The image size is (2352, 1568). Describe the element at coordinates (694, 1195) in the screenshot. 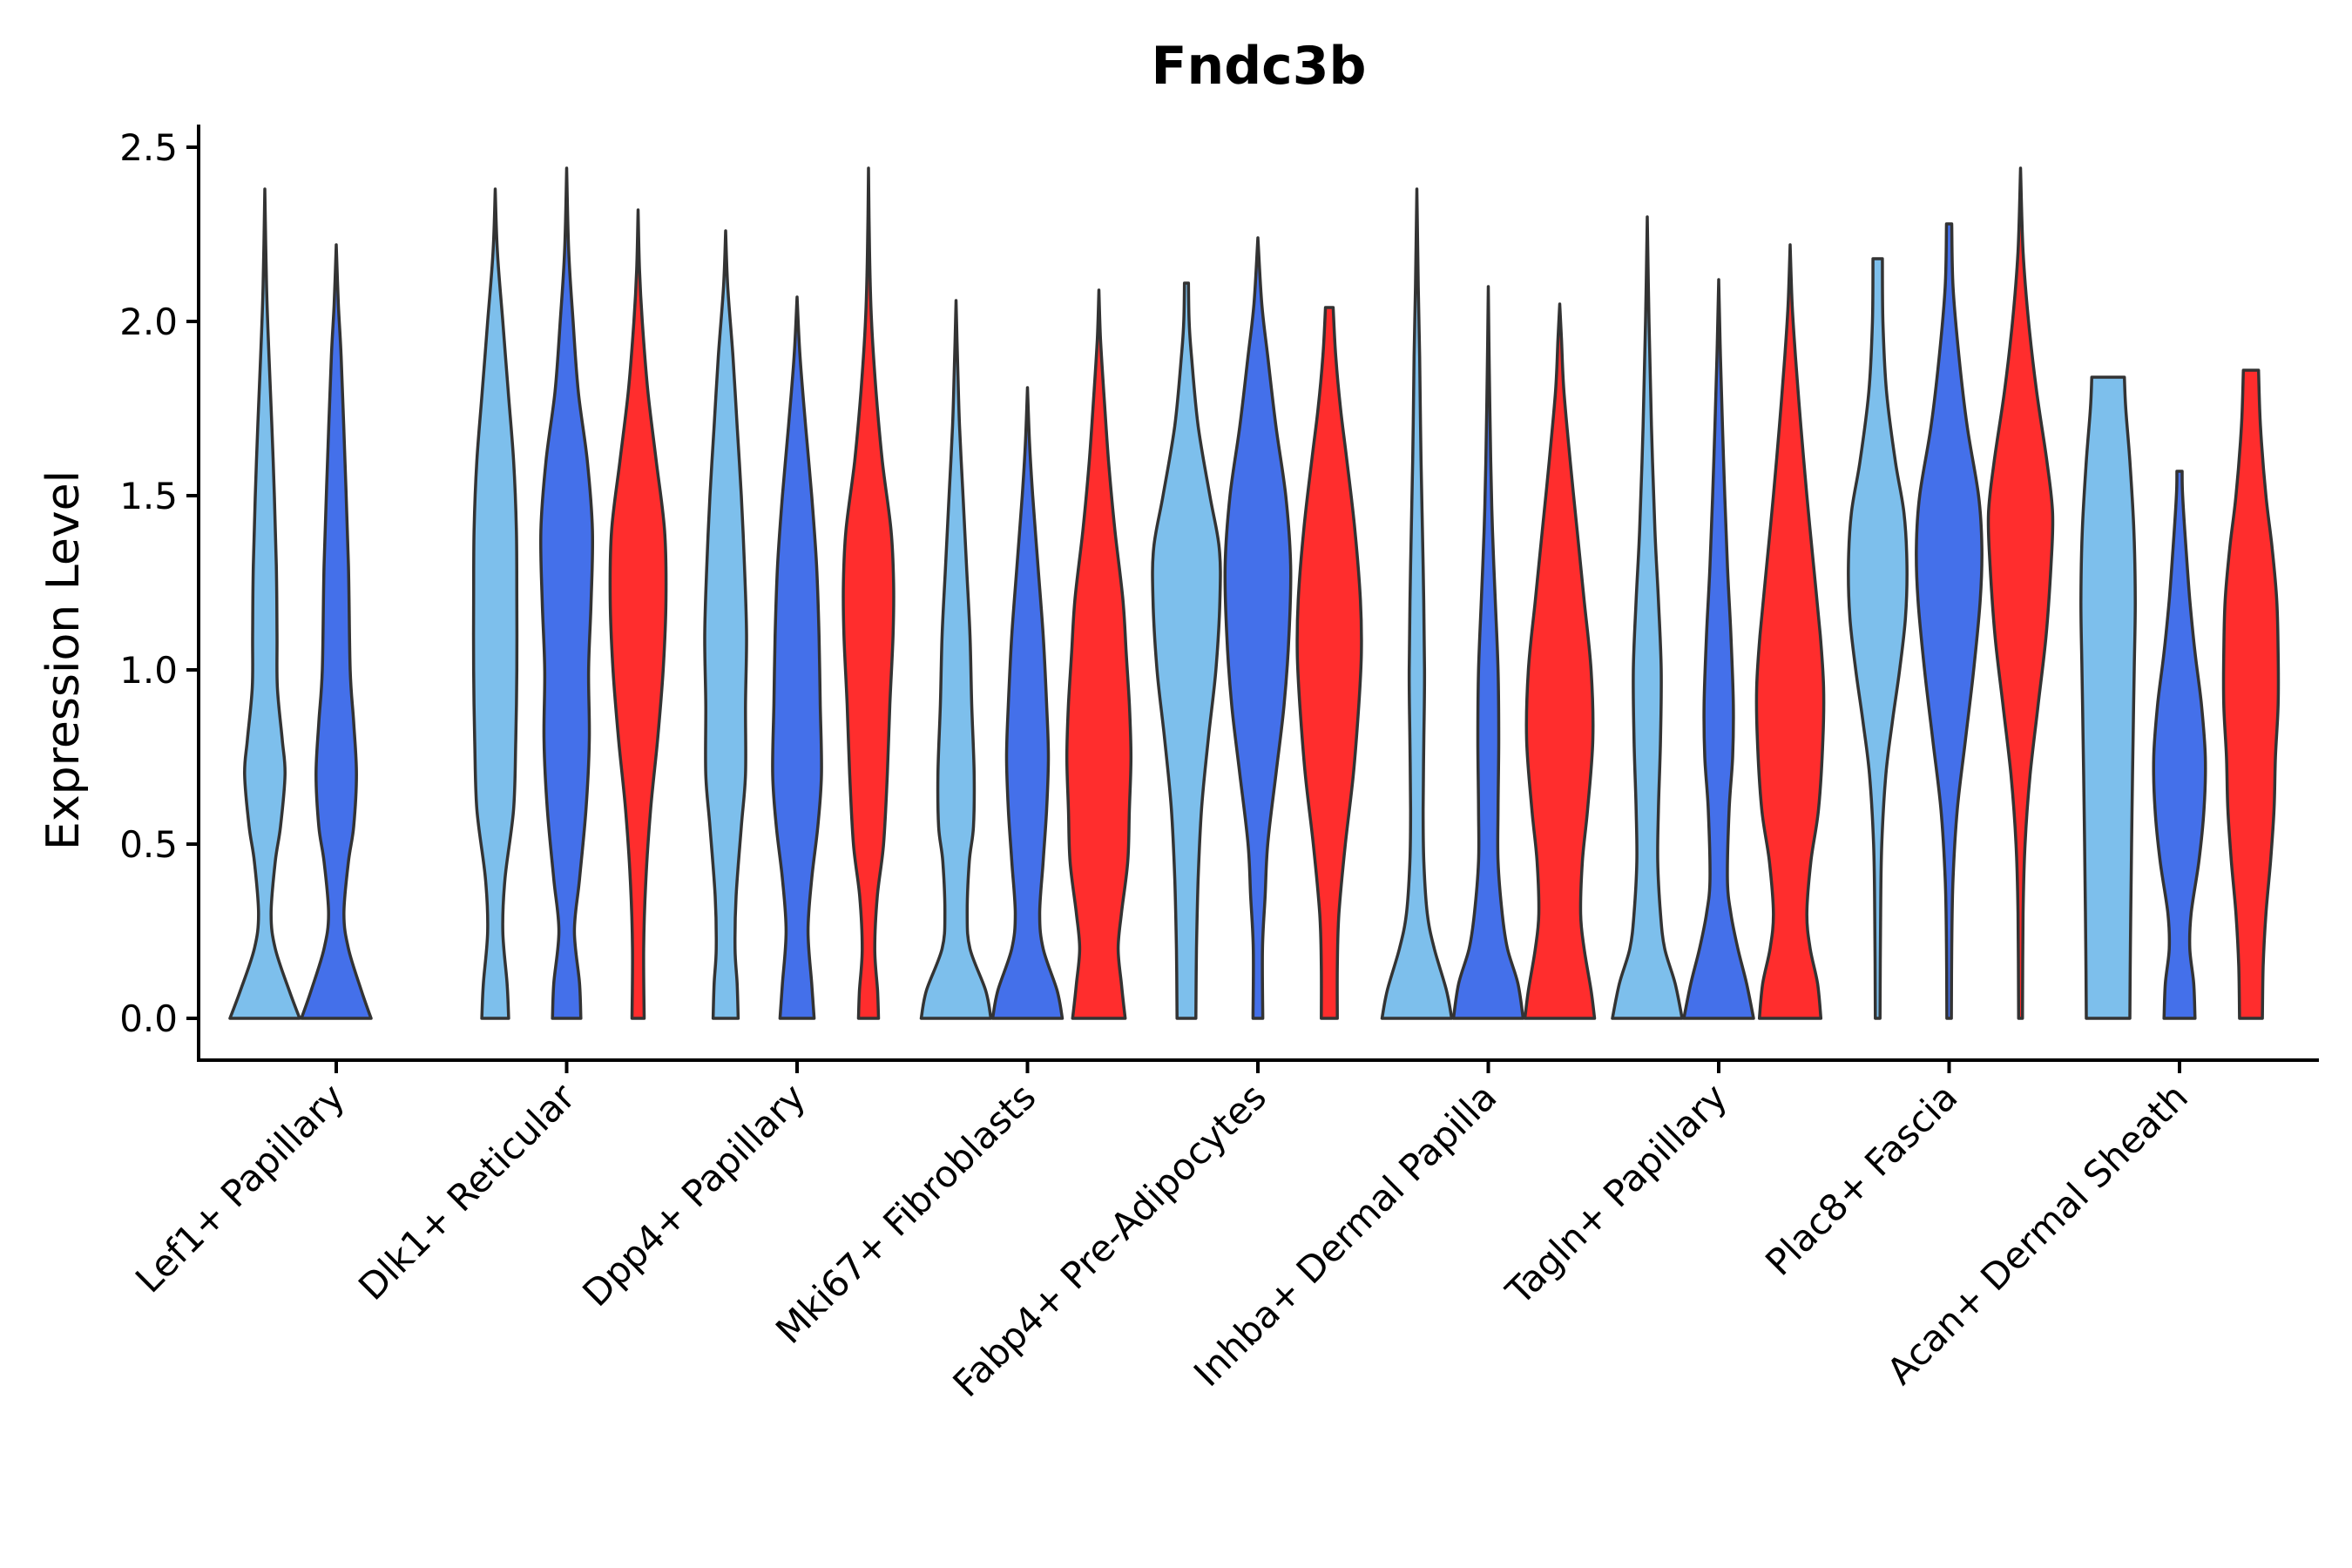

I see `x-tick-label: Dpp4+ Papillary` at that location.